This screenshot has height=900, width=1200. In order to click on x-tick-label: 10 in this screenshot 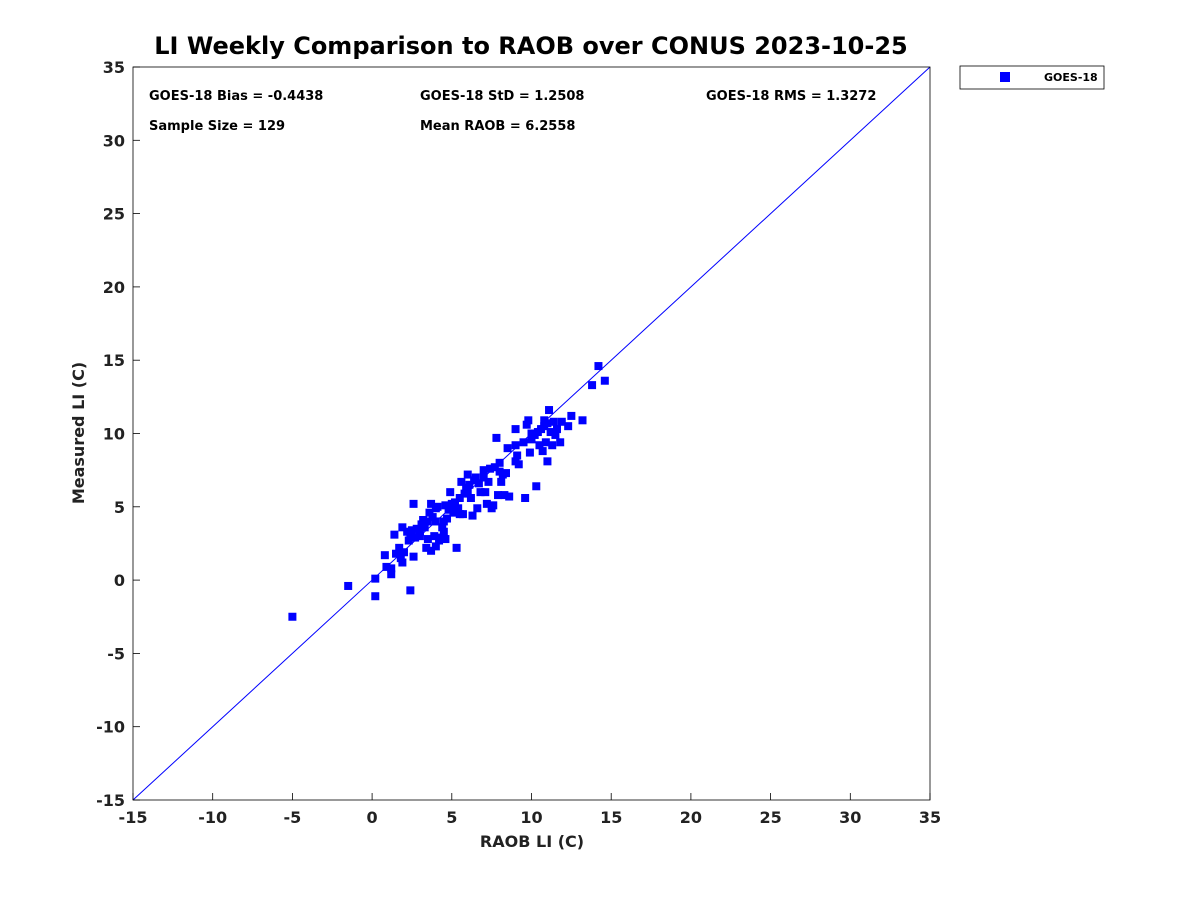, I will do `click(531, 817)`.